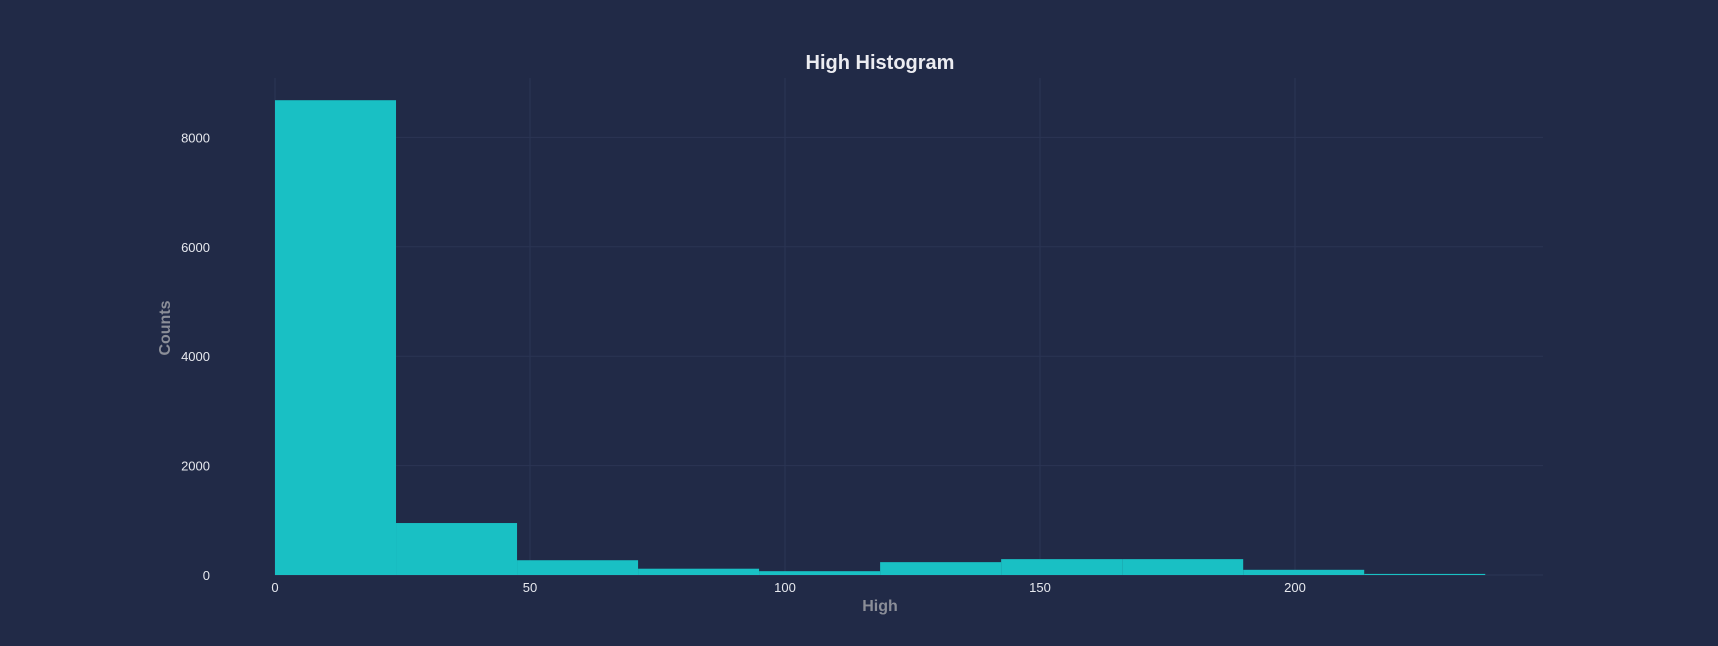  Describe the element at coordinates (165, 327) in the screenshot. I see `y-axis-label: Counts` at that location.